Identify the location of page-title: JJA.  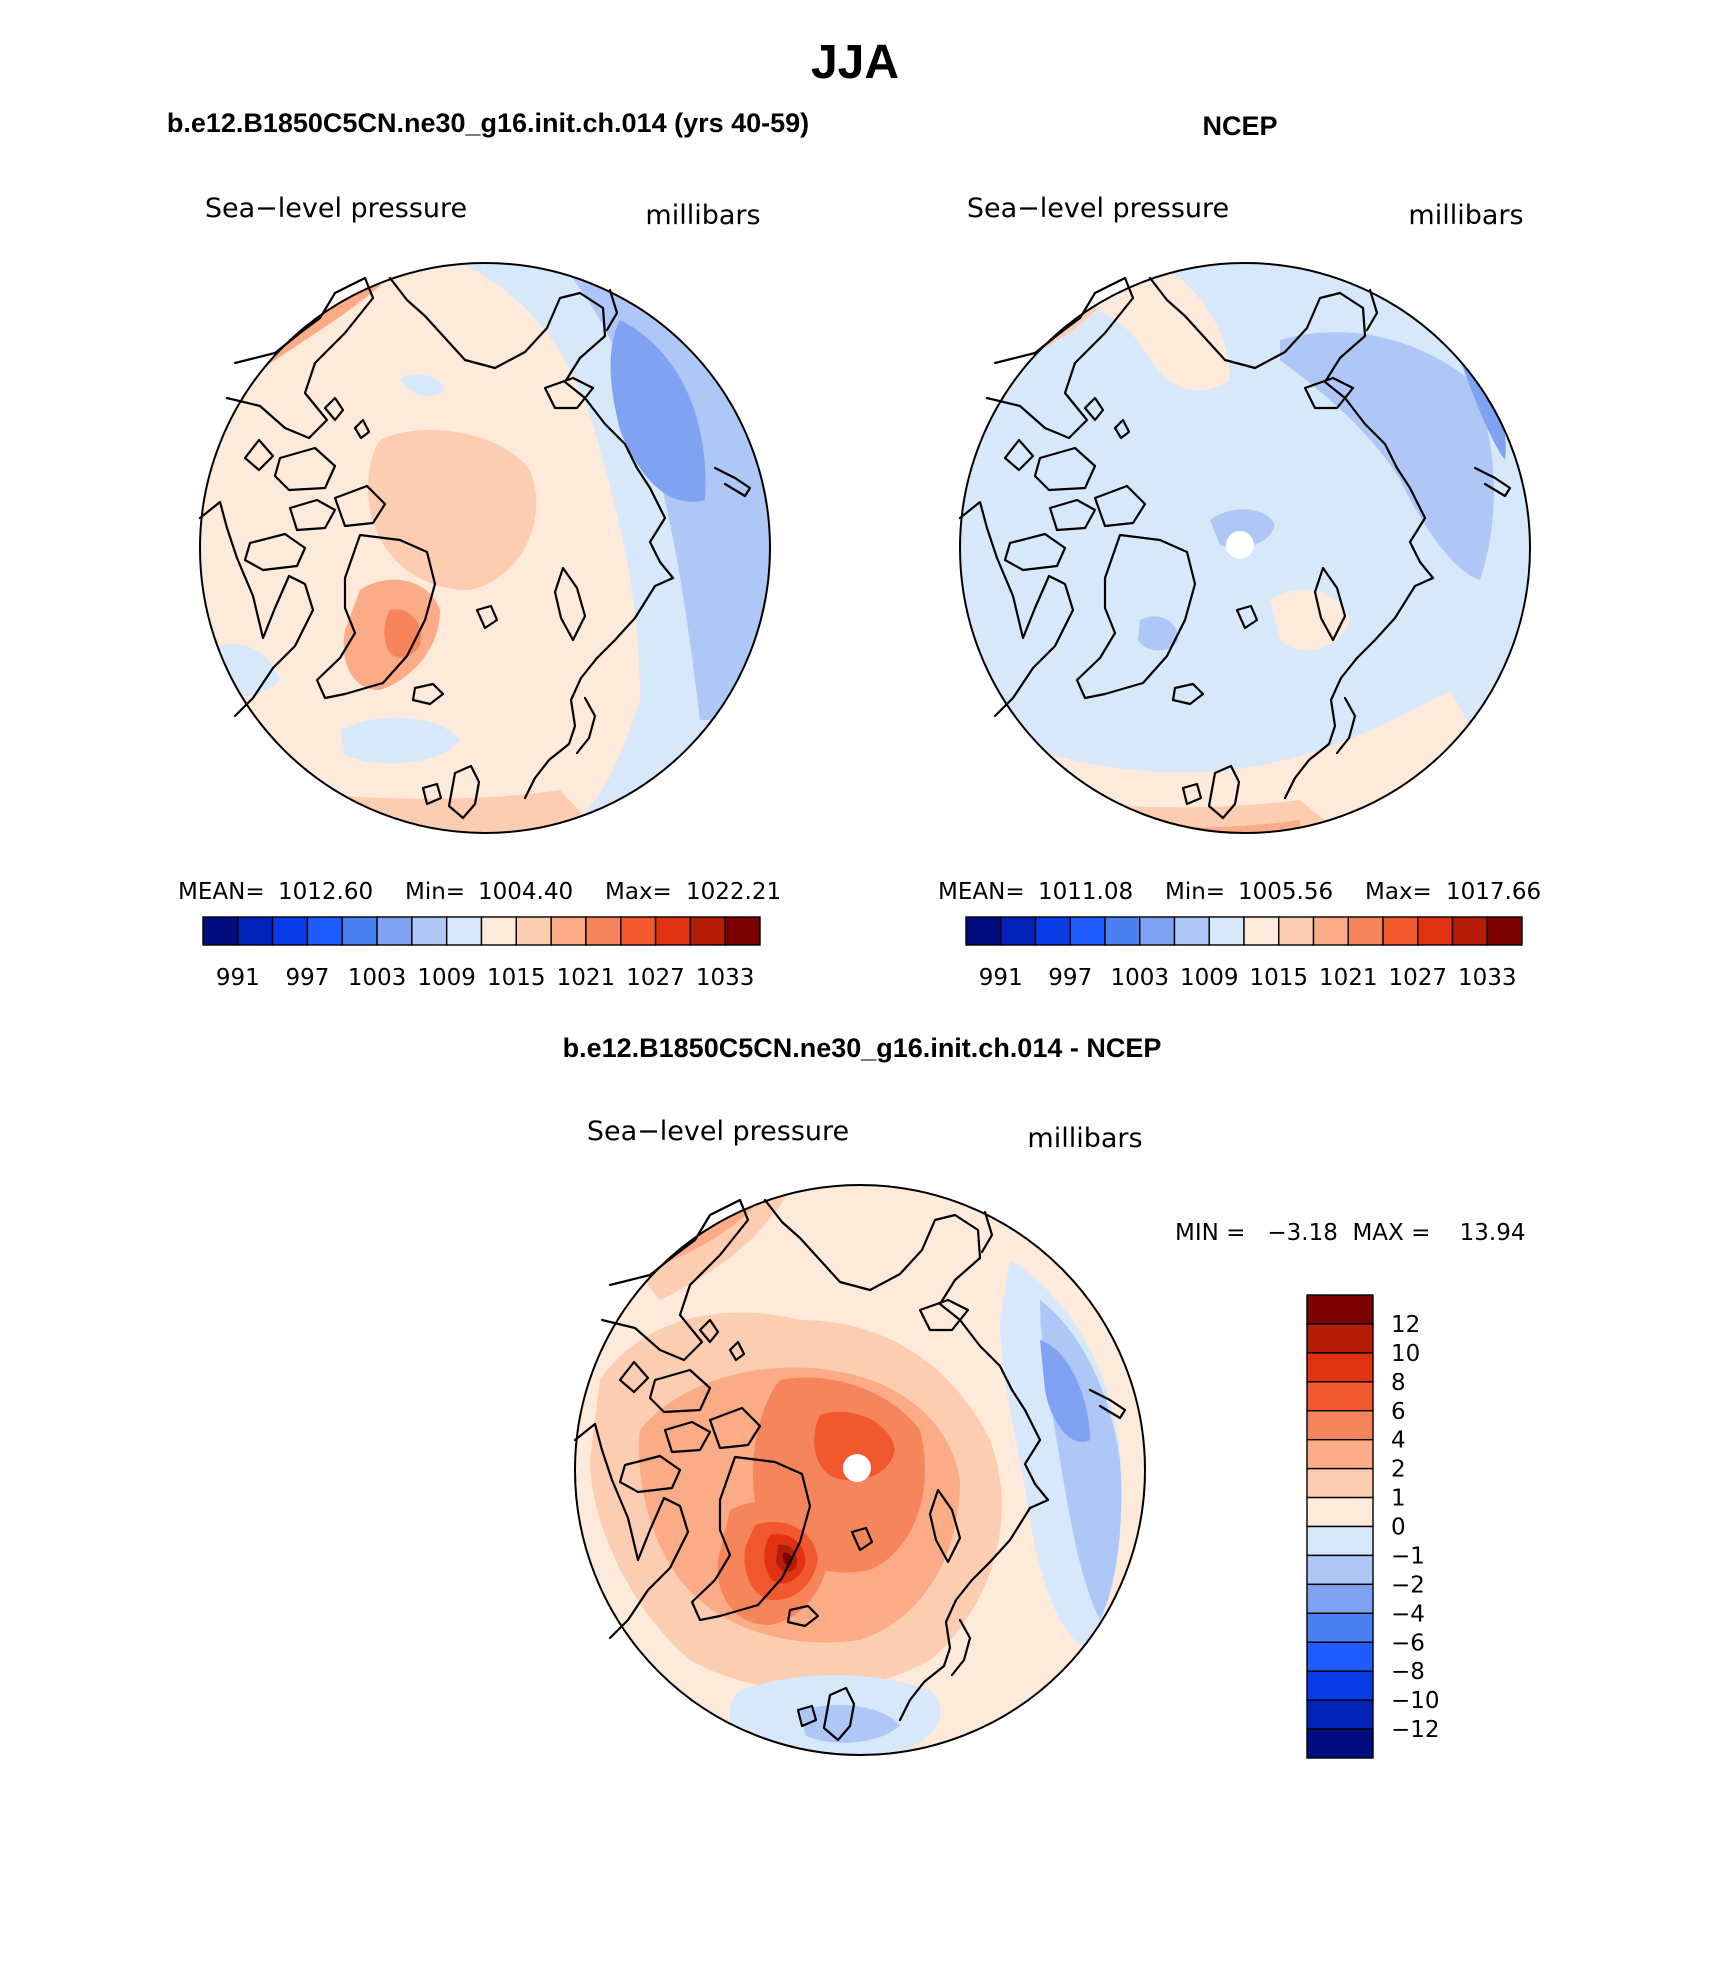
(855, 62).